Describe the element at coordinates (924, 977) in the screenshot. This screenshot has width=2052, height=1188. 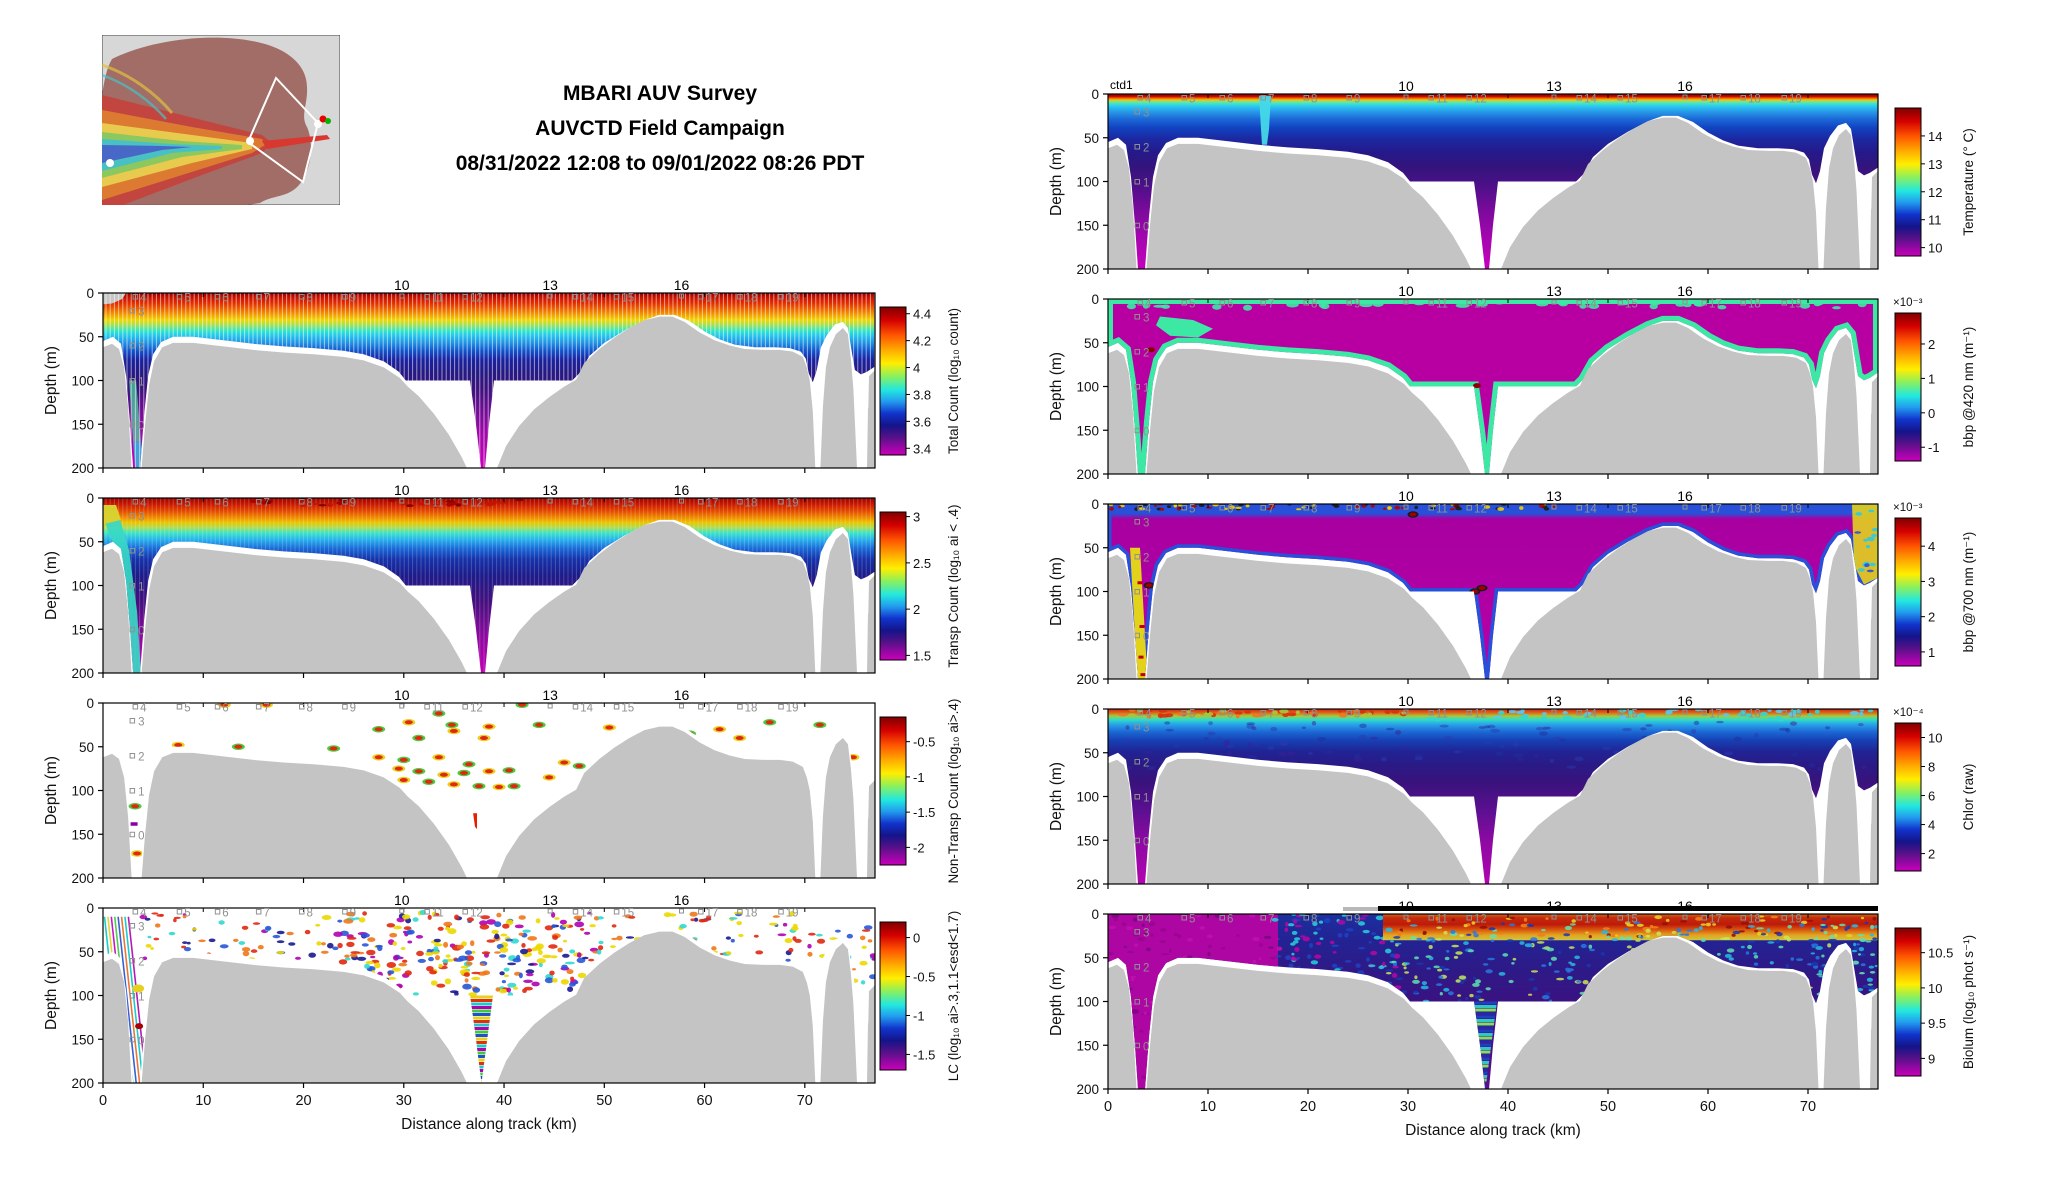
I see `colorbar-tick-label: -0.5` at that location.